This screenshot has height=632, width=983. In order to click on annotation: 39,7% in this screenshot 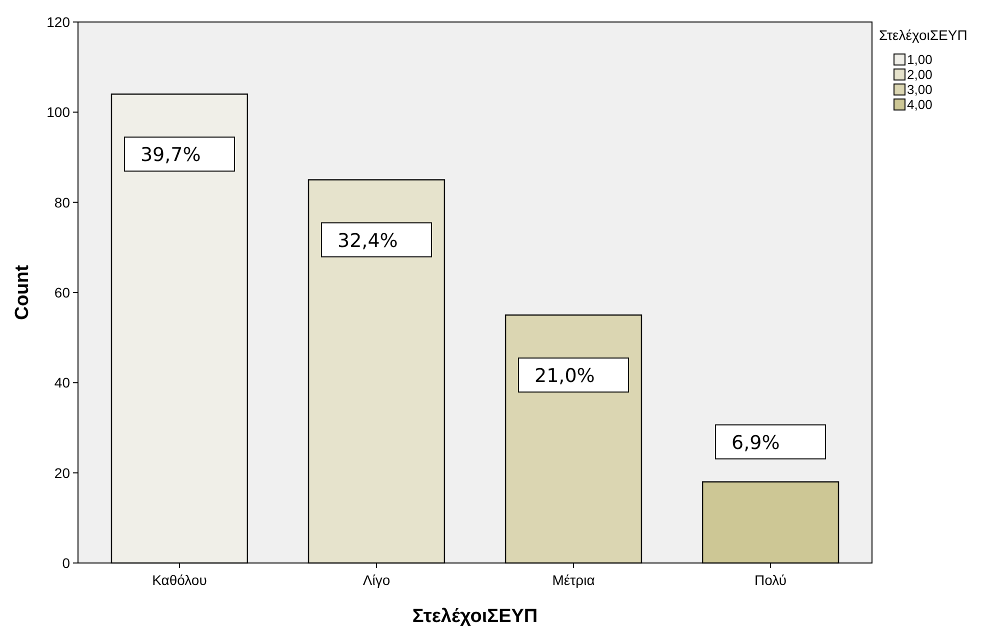, I will do `click(170, 155)`.